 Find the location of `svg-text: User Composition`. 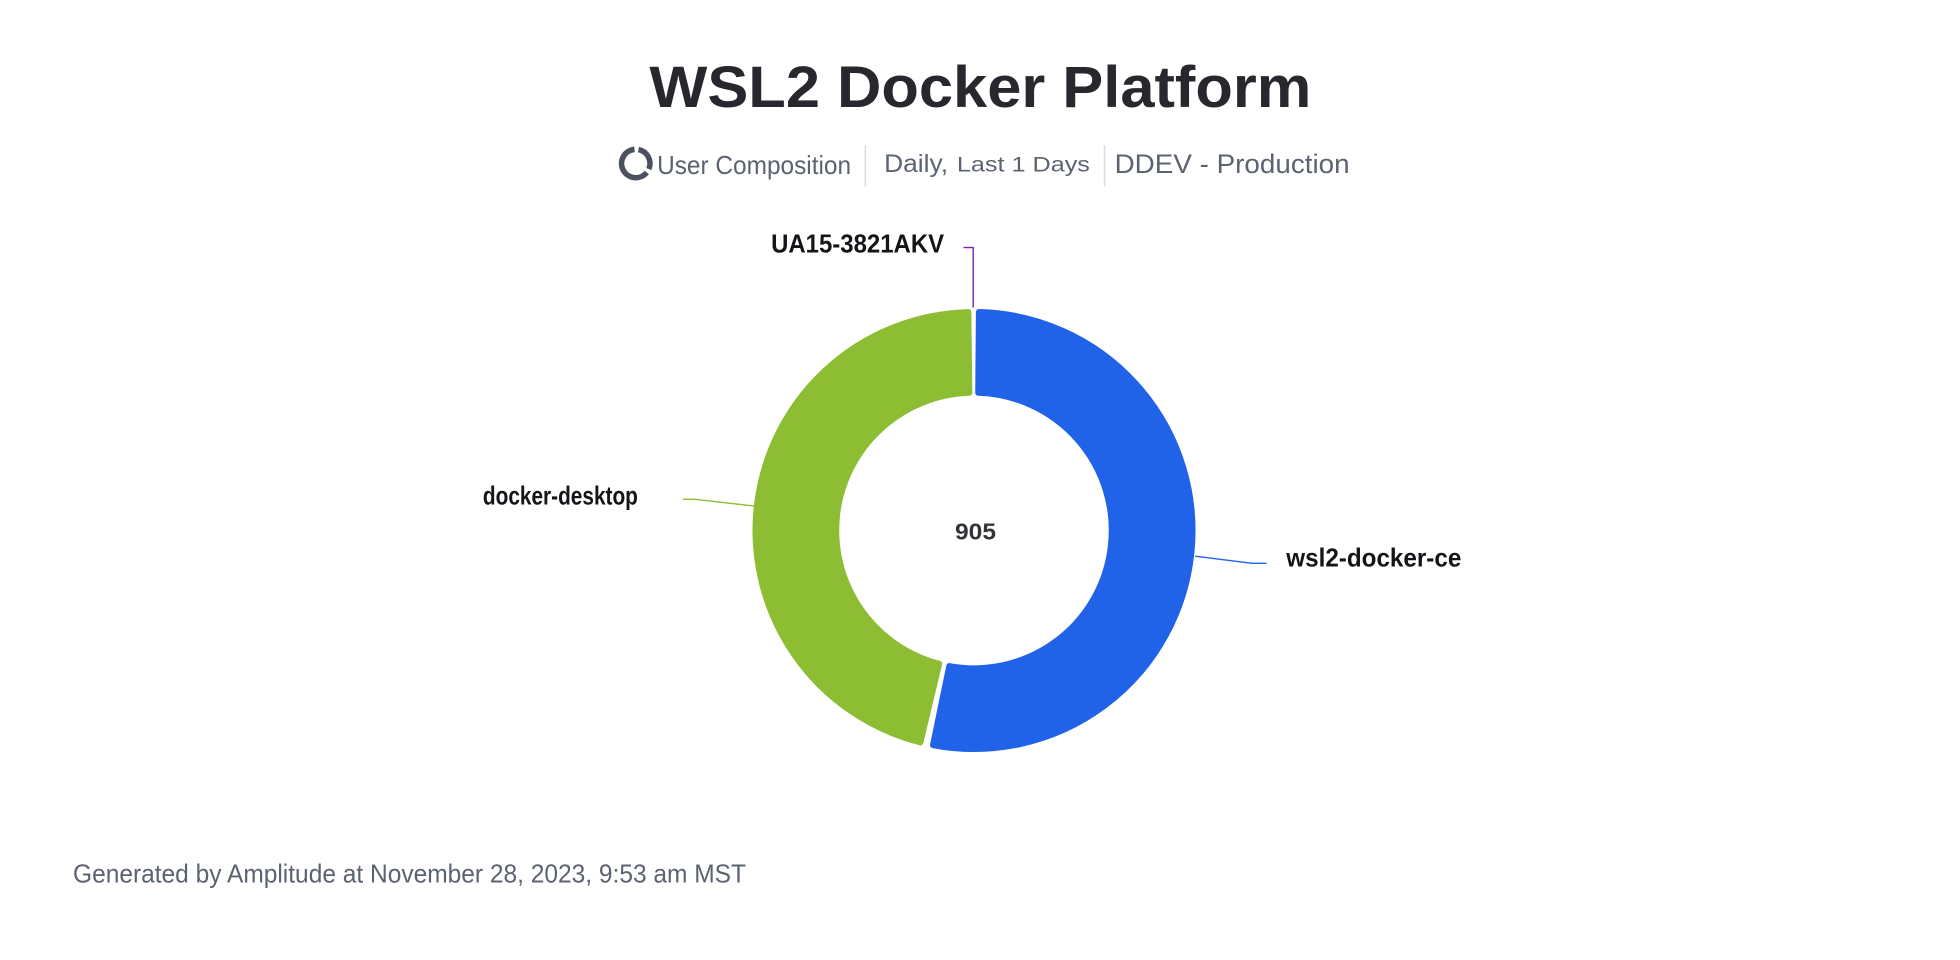

svg-text: User Composition is located at coordinates (754, 165).